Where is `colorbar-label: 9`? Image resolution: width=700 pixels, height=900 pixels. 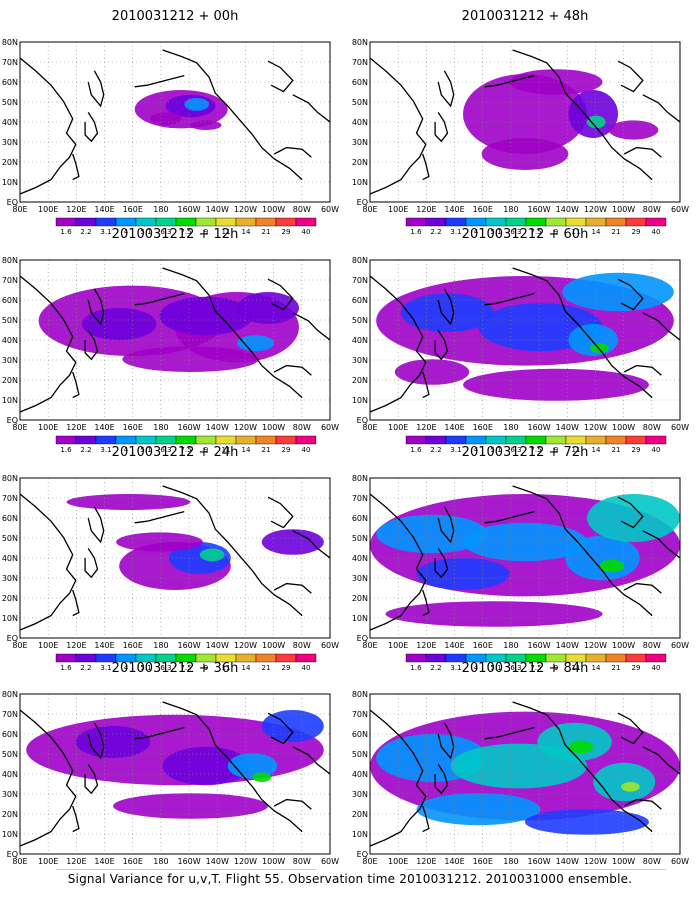
colorbar-label: 9 is located at coordinates (206, 232).